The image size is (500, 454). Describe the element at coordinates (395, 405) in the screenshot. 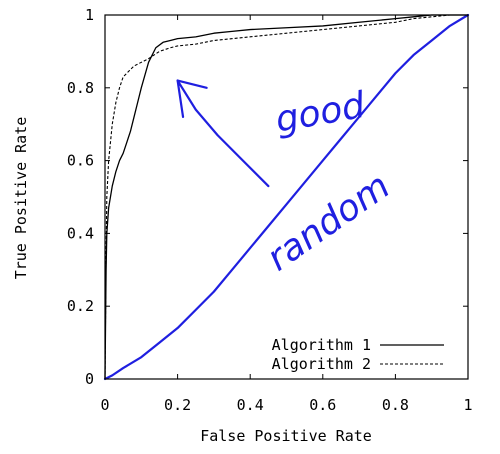

I see `x-tick-label-4: 0.8` at that location.